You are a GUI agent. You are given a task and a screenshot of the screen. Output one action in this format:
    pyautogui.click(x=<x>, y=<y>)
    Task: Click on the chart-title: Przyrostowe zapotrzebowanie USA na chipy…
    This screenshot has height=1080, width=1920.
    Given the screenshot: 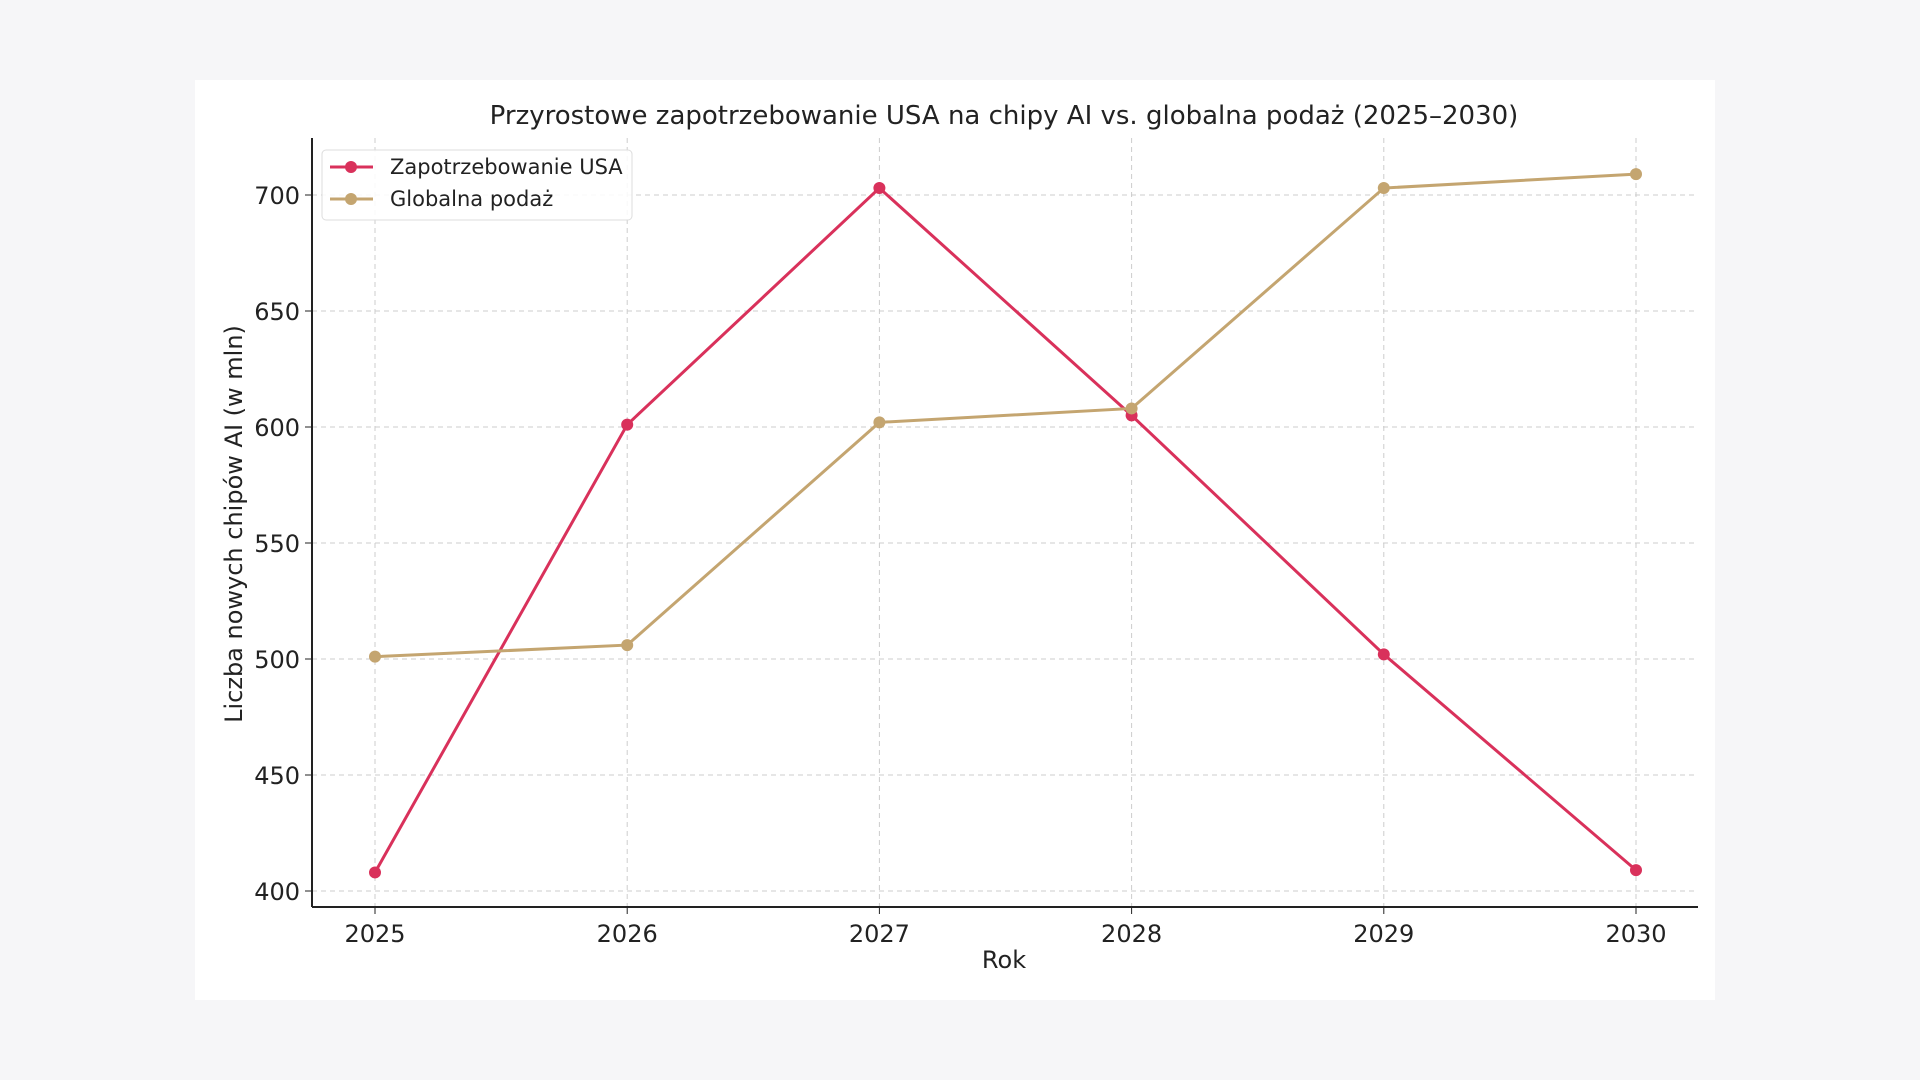 What is the action you would take?
    pyautogui.click(x=1004, y=116)
    